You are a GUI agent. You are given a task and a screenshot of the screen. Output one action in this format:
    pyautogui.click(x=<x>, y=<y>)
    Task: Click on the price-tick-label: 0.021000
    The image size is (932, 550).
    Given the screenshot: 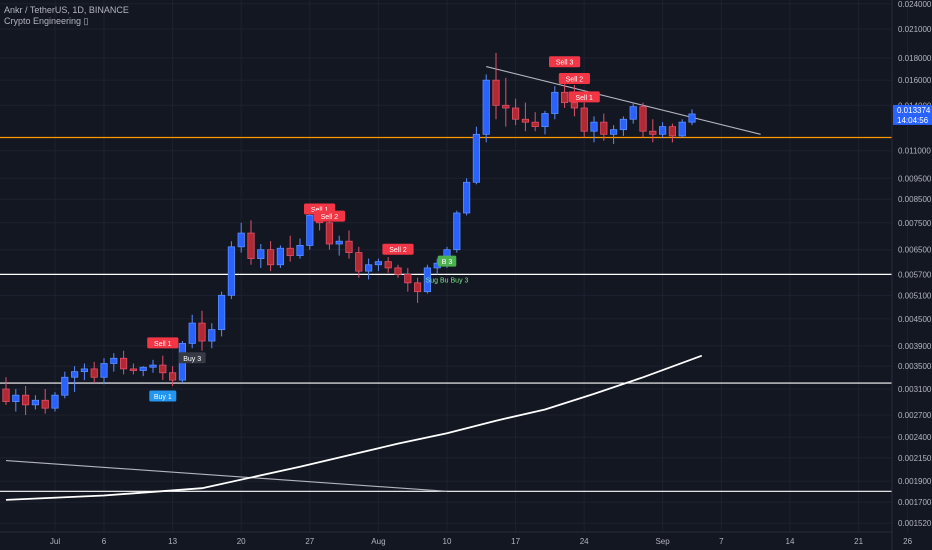 What is the action you would take?
    pyautogui.click(x=915, y=29)
    